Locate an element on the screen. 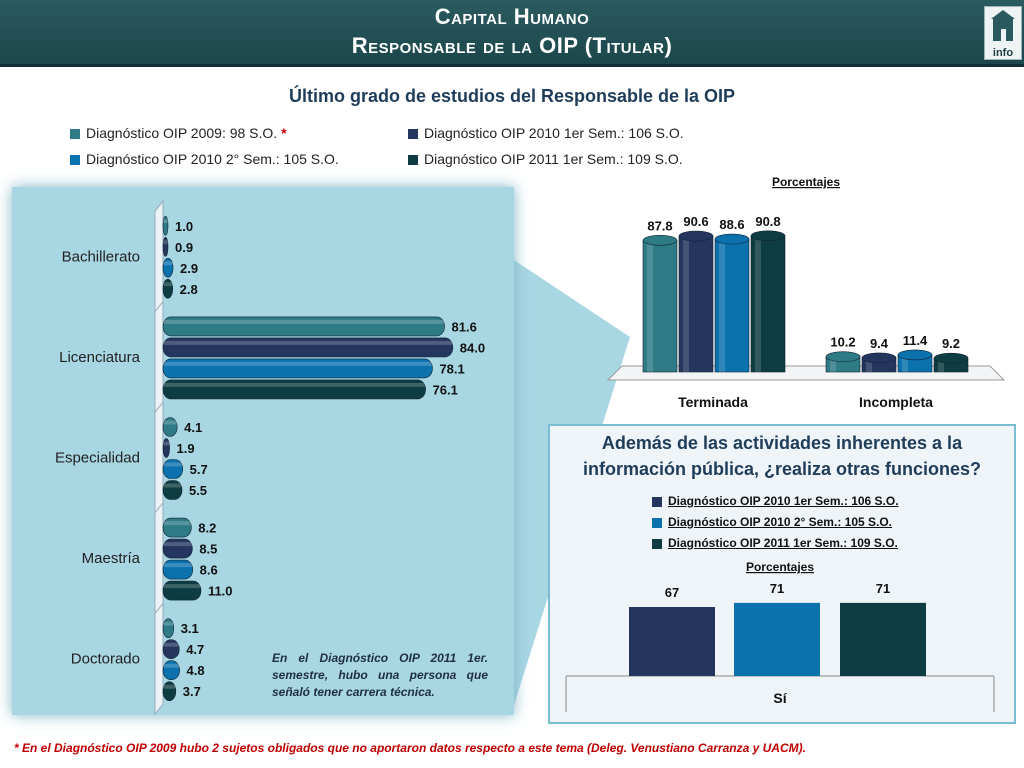  data-label: 71 is located at coordinates (777, 588).